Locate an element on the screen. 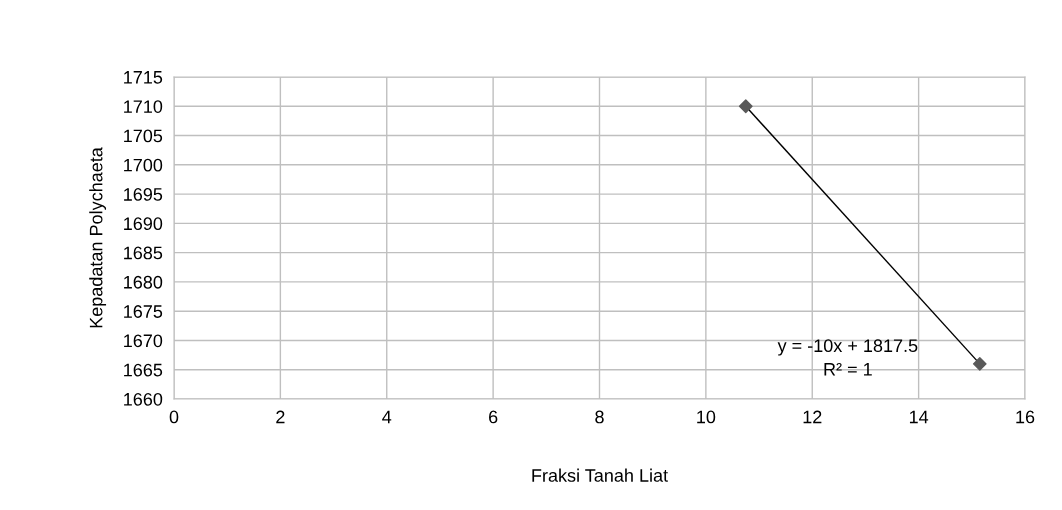  x-tick-label: 14 is located at coordinates (919, 417).